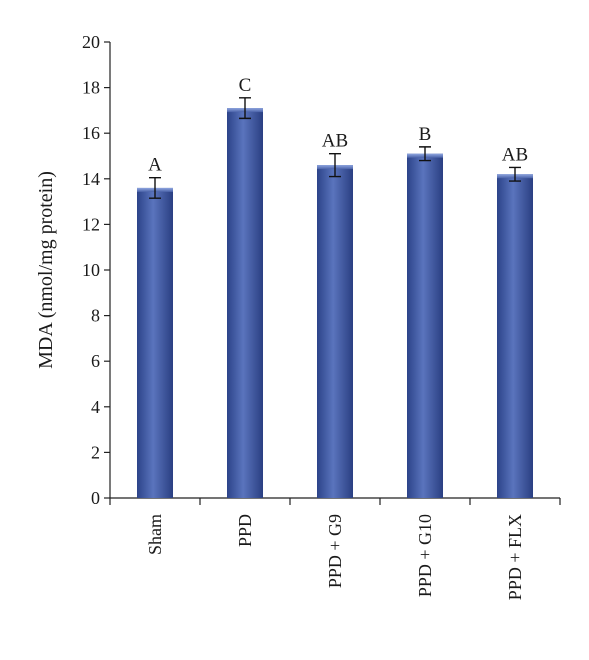 Image resolution: width=589 pixels, height=660 pixels. I want to click on bar-group: A, so click(155, 327).